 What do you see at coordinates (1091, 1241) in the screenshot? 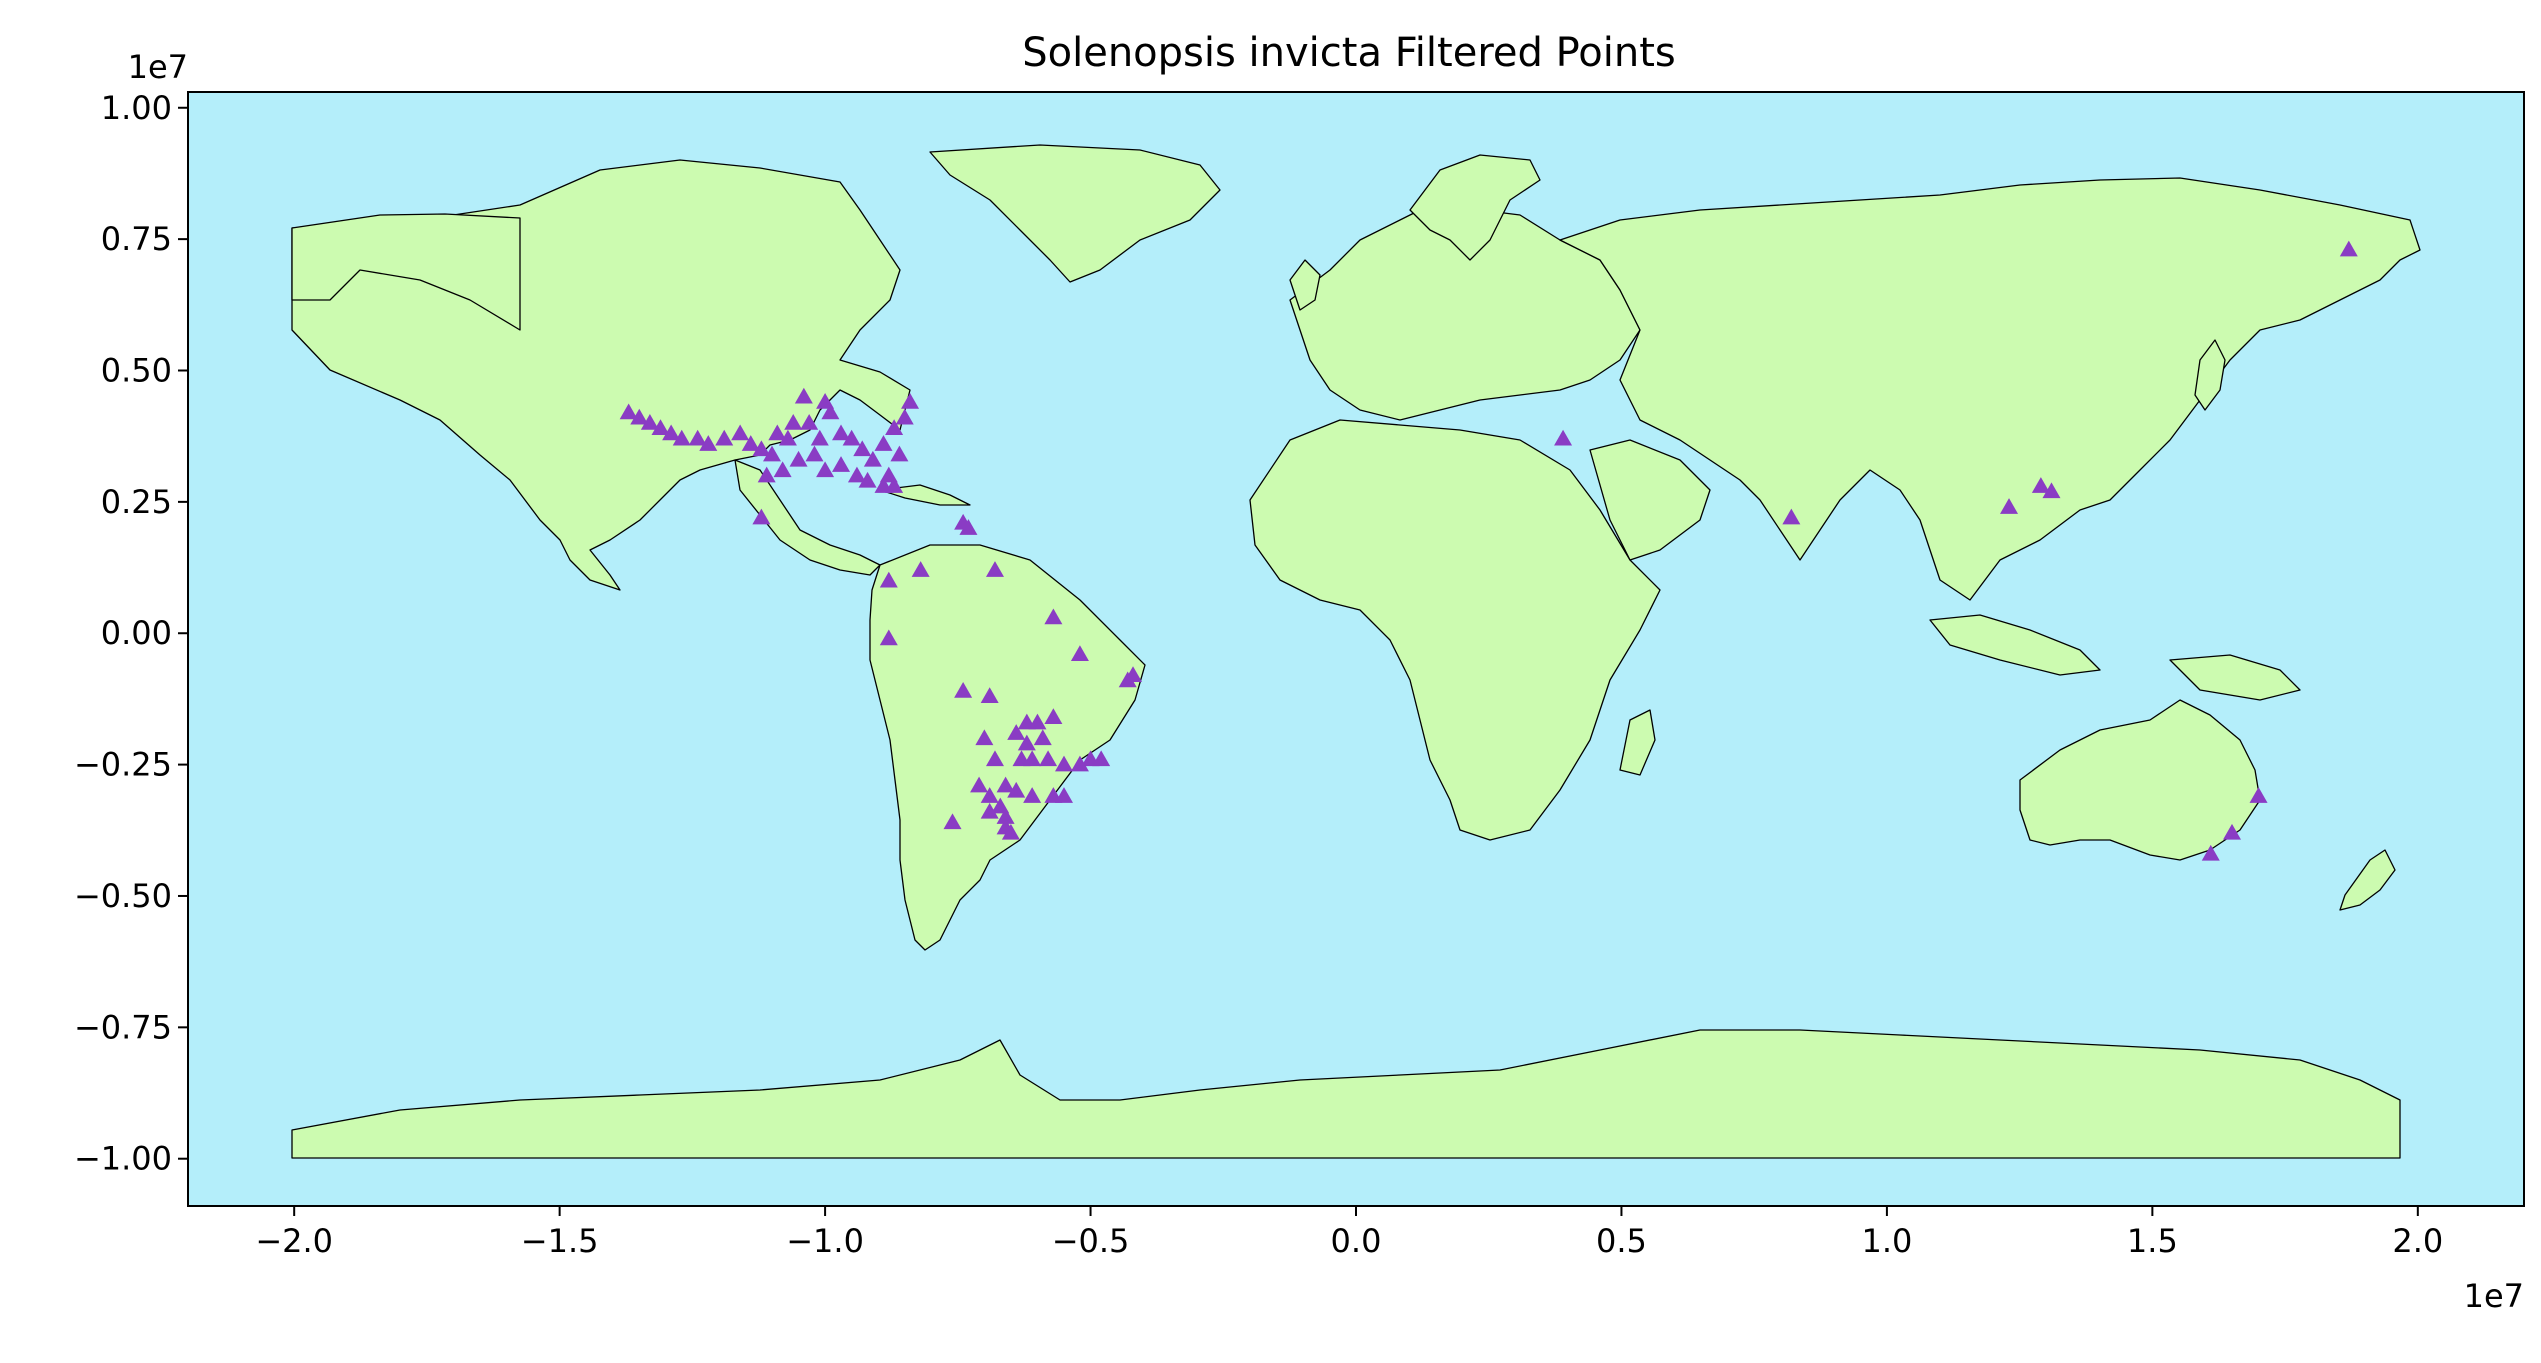
I see `x-tick-label: −0.5` at bounding box center [1091, 1241].